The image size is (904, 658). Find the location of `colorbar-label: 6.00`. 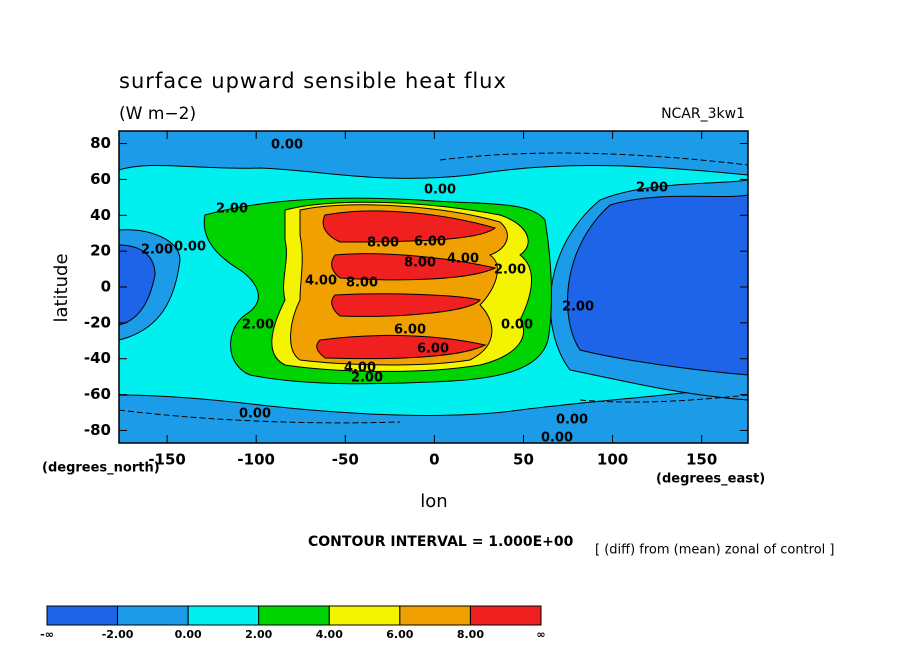

colorbar-label: 6.00 is located at coordinates (399, 634).